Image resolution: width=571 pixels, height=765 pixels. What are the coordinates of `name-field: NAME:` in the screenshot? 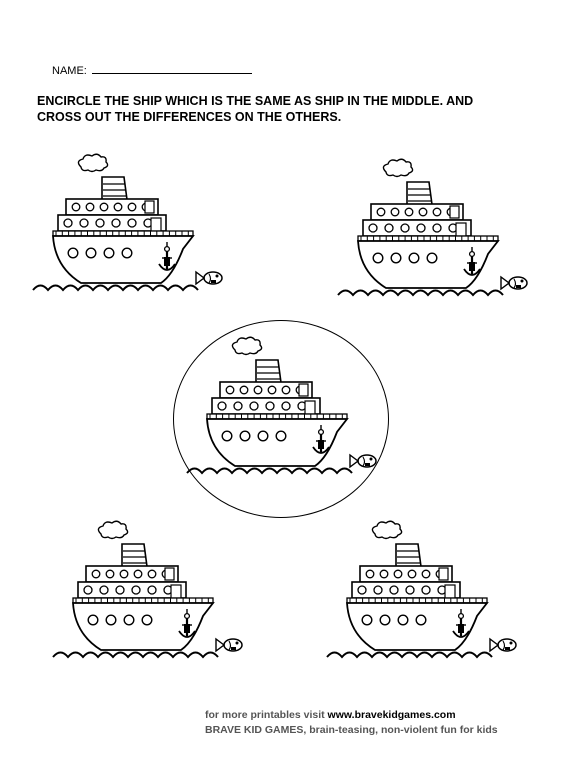 It's located at (152, 70).